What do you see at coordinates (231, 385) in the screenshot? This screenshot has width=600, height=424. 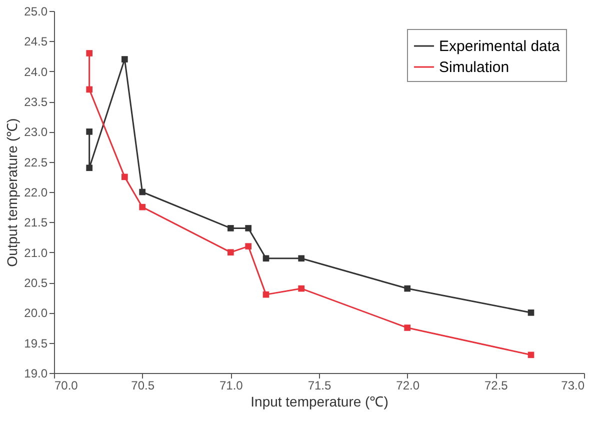 I see `x-tick-label: 71.0` at bounding box center [231, 385].